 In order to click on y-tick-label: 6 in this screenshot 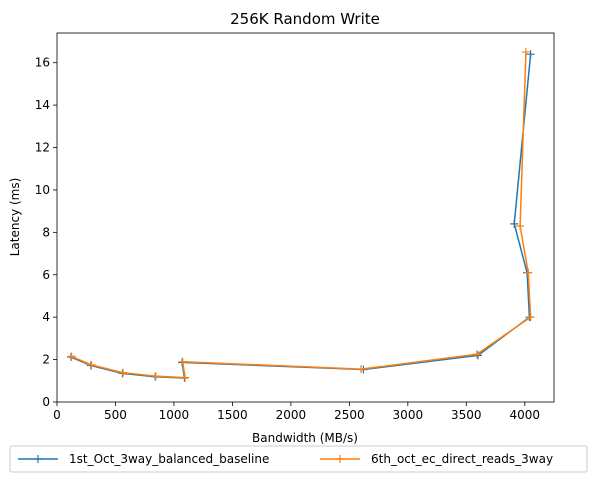, I will do `click(46, 275)`.